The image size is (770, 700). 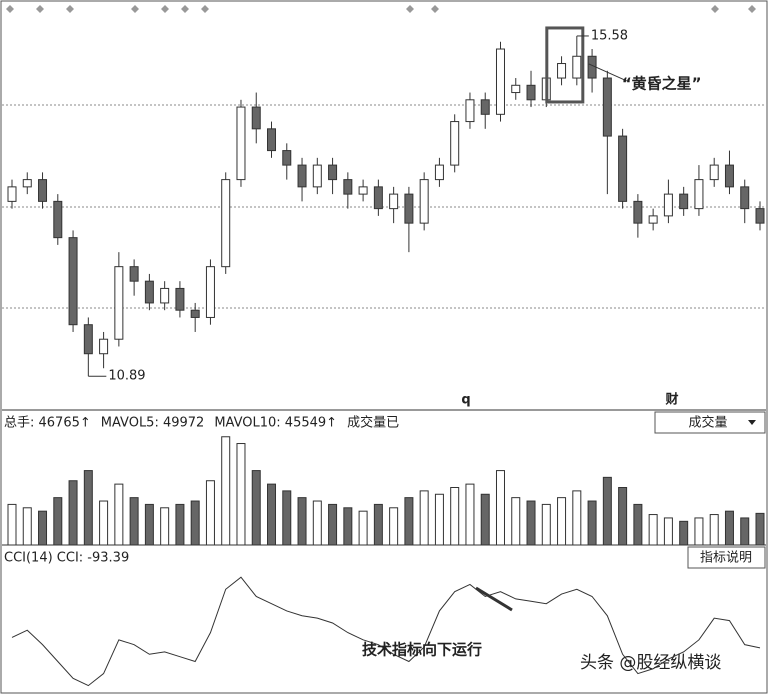 What do you see at coordinates (494, 599) in the screenshot?
I see `cci-arrow` at bounding box center [494, 599].